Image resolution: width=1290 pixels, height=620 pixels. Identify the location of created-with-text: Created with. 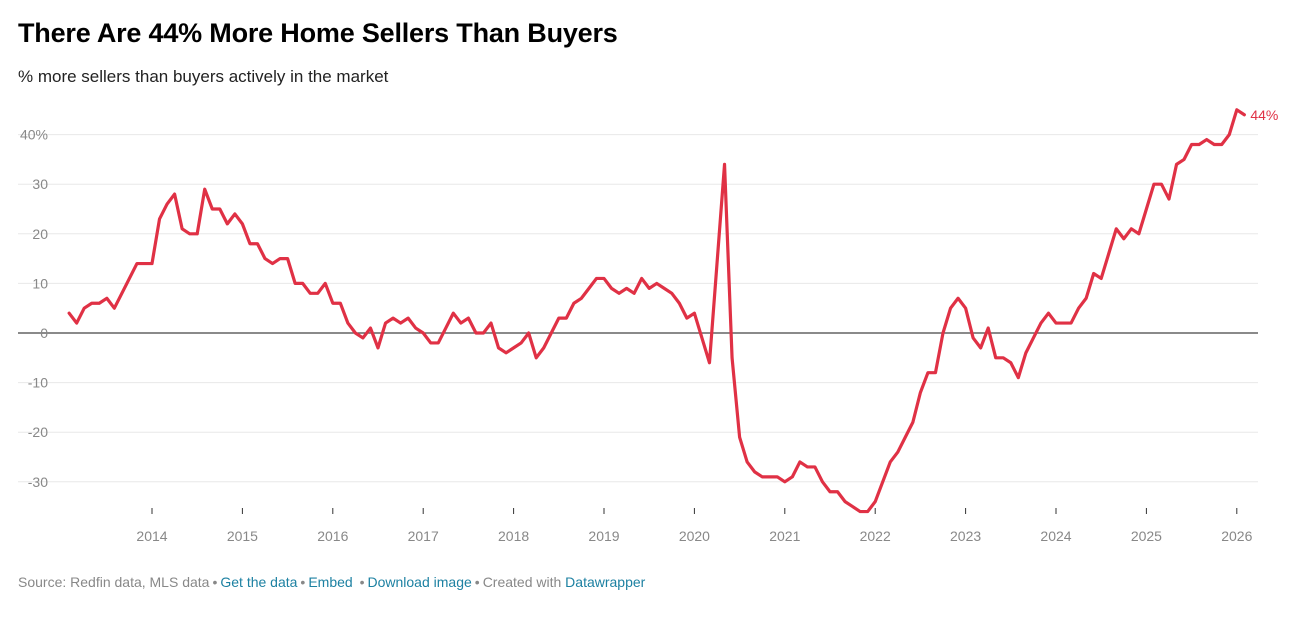
(522, 582).